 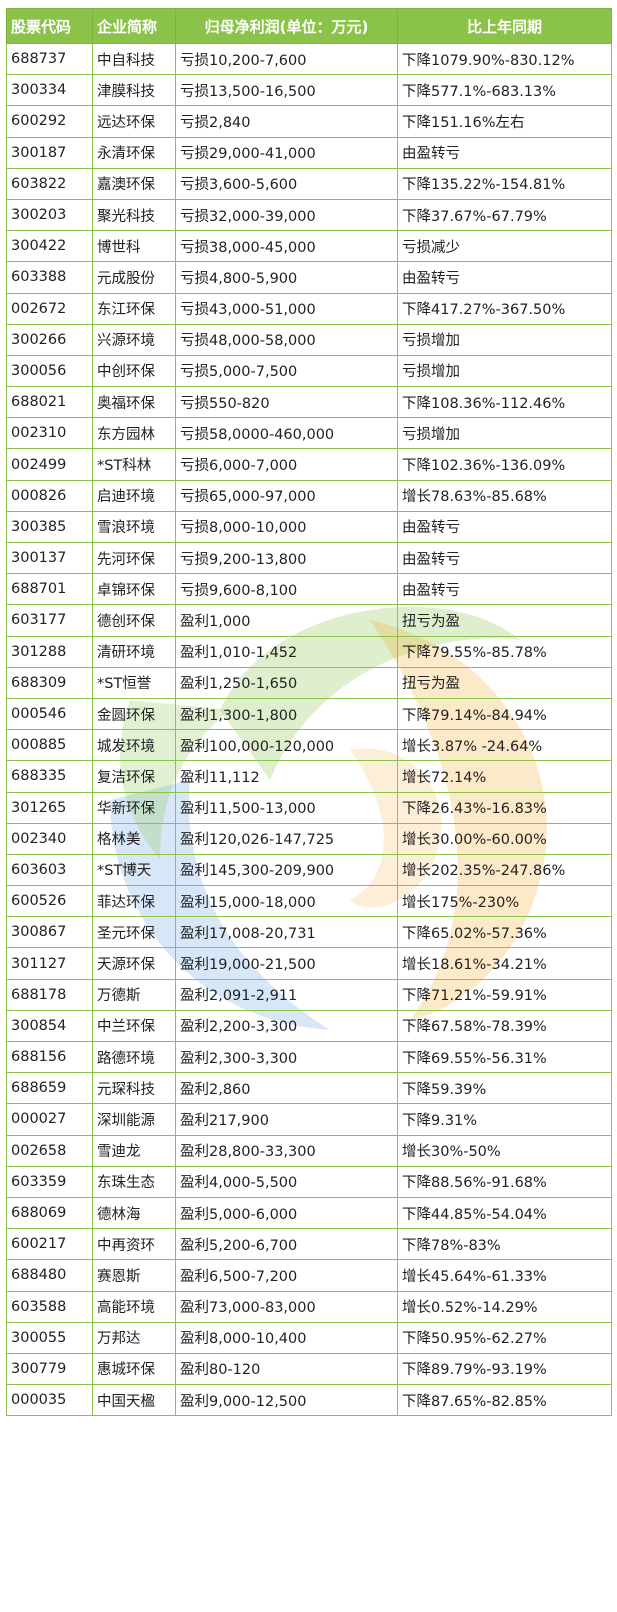 I want to click on table-row: 603388 元成股份 亏损4,800-5,900 由盈转亏, so click(x=309, y=277).